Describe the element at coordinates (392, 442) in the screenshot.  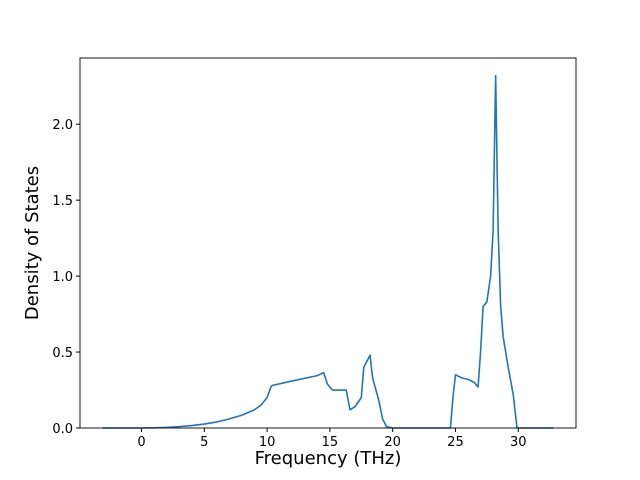
I see `x-tick-label: 20` at that location.